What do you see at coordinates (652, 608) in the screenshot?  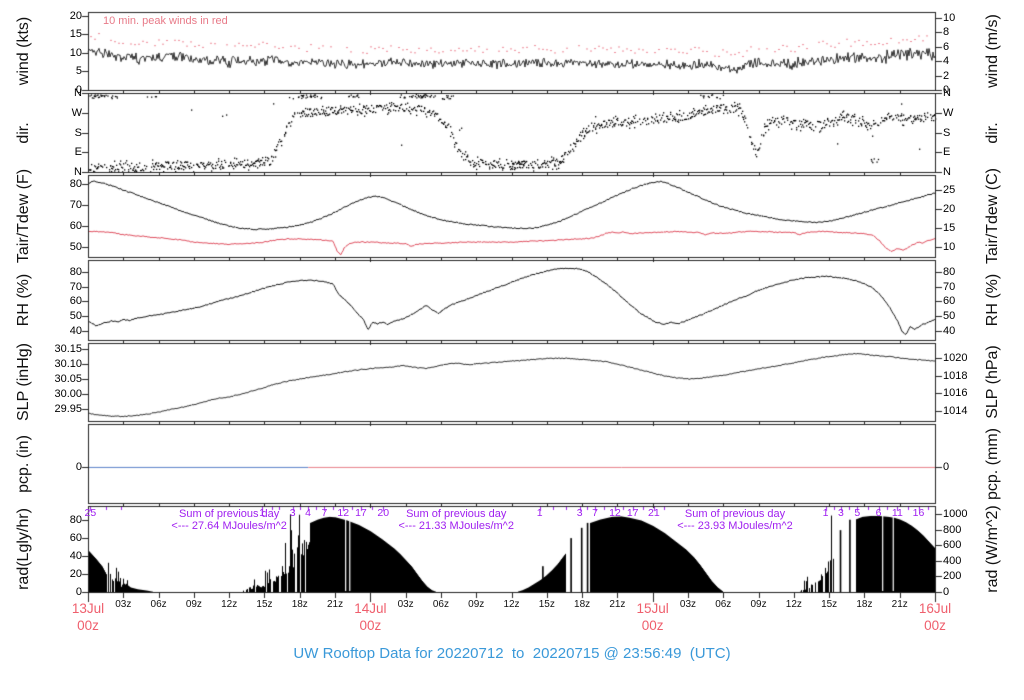 I see `x-date-label: 15Jul` at bounding box center [652, 608].